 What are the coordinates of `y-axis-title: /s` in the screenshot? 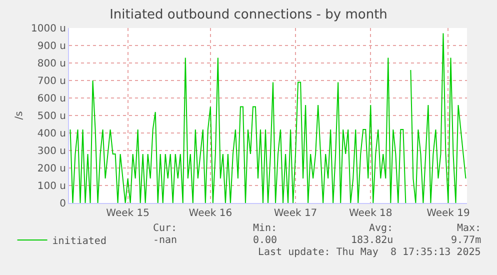 It's located at (20, 115).